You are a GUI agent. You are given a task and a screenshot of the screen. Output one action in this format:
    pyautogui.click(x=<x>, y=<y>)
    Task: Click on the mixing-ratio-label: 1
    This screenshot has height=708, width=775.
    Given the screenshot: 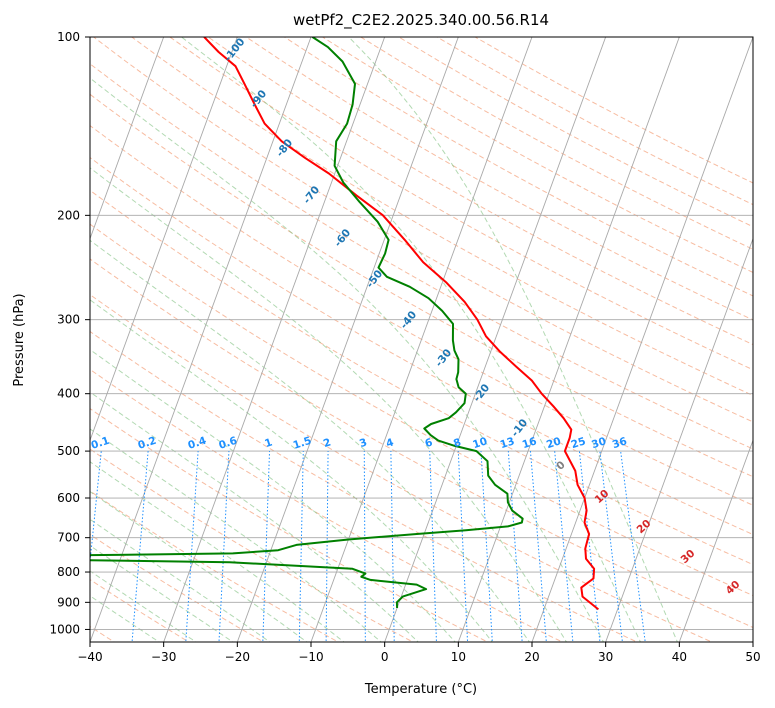 What is the action you would take?
    pyautogui.click(x=268, y=443)
    